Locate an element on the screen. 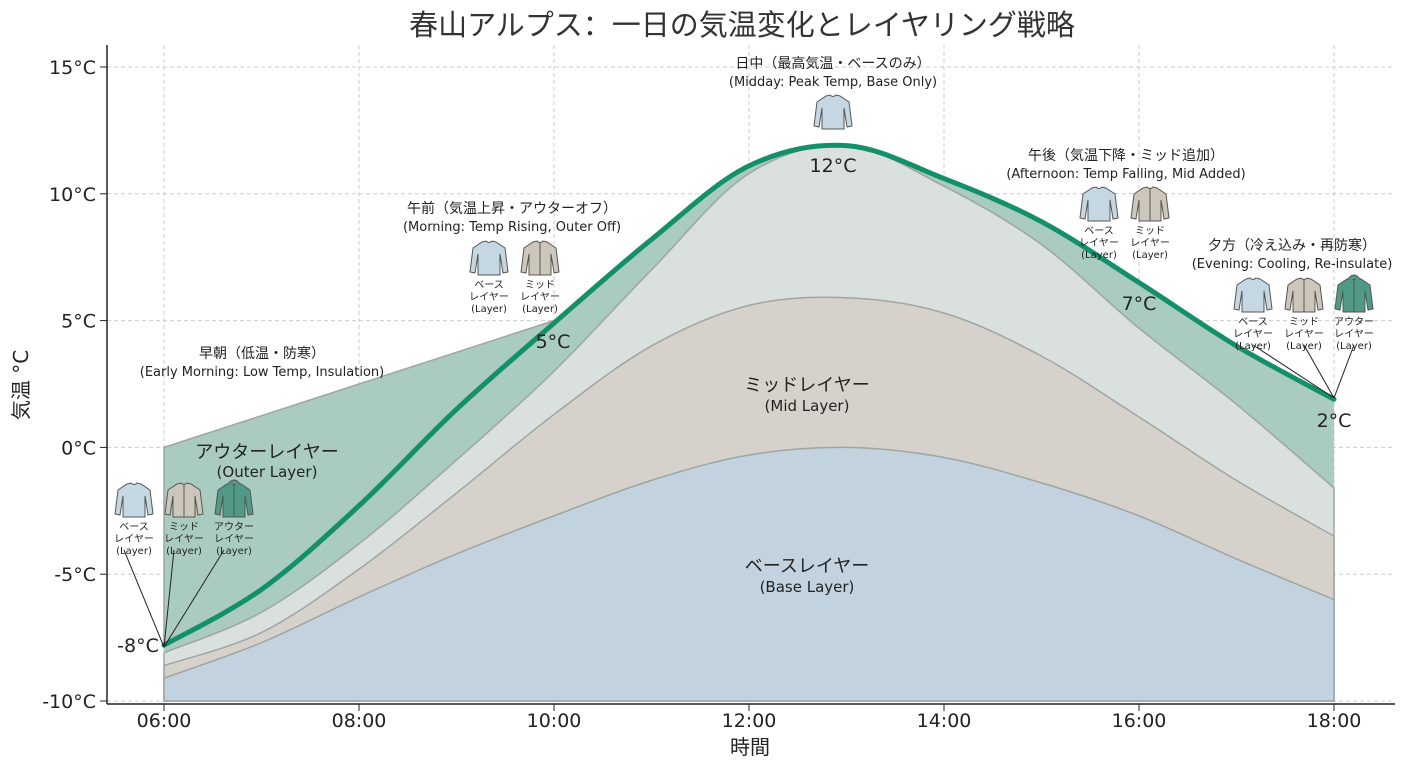 The image size is (1408, 772). y-tick-label: 10°C is located at coordinates (72, 195).